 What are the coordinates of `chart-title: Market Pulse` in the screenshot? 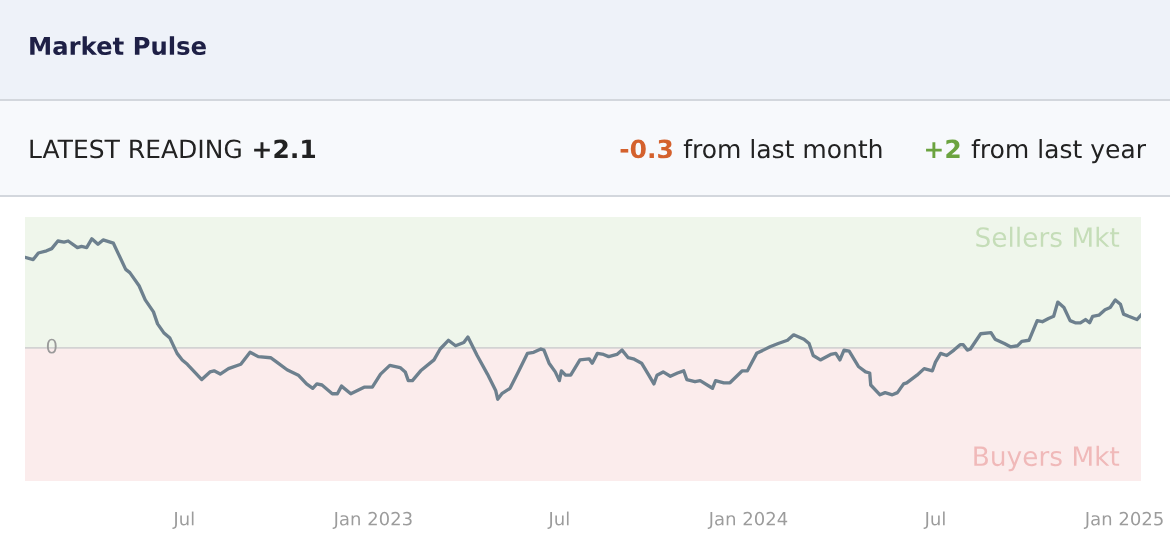 It's located at (118, 46).